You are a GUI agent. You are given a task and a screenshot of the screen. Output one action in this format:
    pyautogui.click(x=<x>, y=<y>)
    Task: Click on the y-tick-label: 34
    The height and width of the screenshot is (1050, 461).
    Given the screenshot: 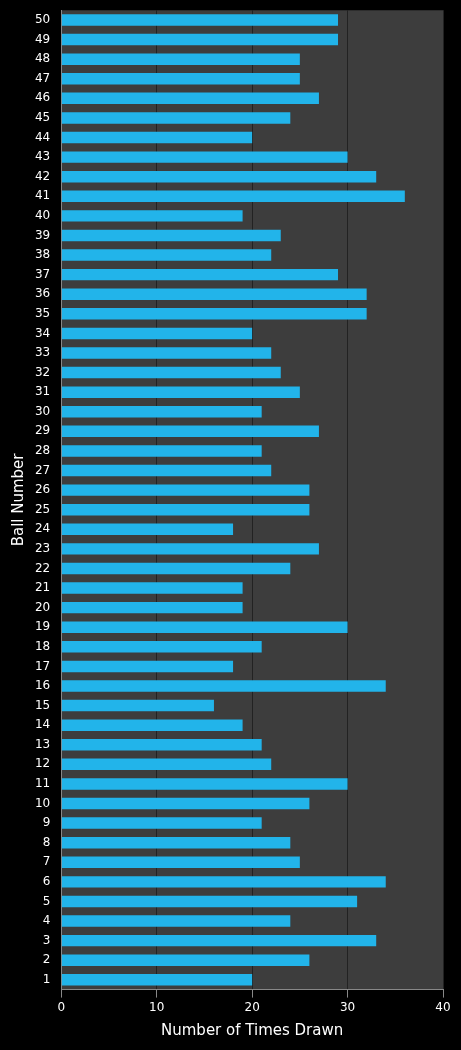 What is the action you would take?
    pyautogui.click(x=42, y=332)
    